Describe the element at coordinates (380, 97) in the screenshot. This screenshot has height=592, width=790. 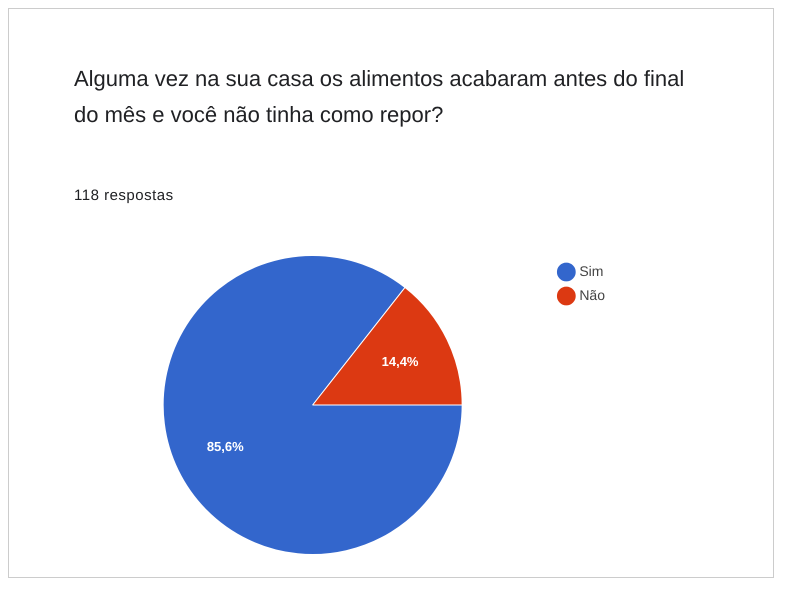
I see `chart-title: Alguma vez na sua casa os alimentos acabaram antes do final do mês e você não tinha como repor?` at that location.